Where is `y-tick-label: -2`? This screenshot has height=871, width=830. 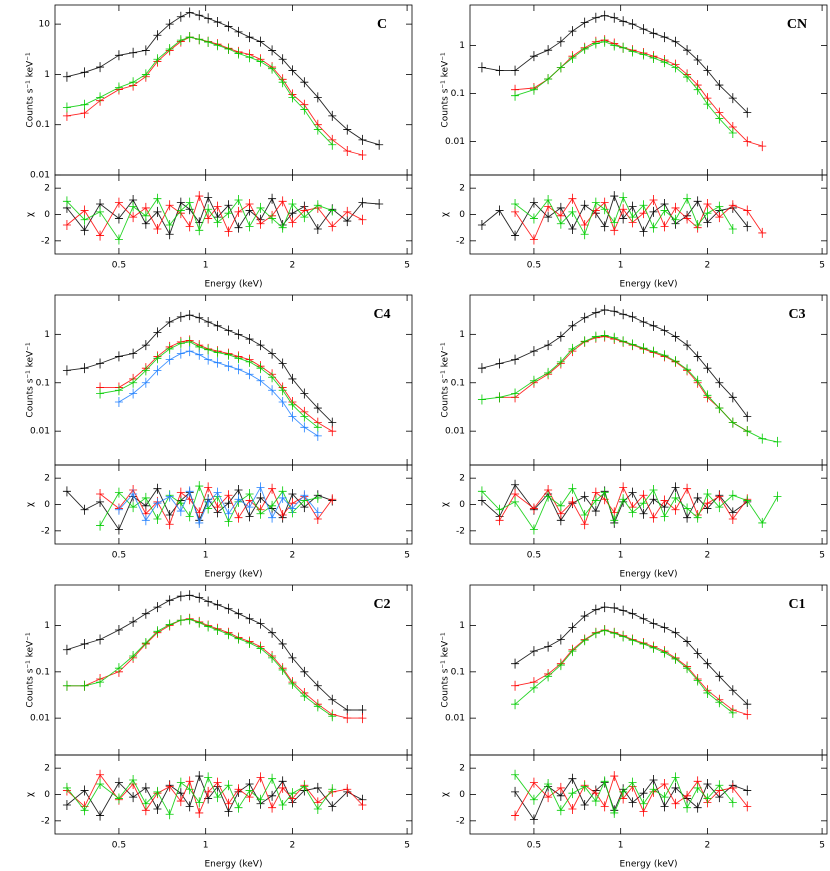 y-tick-label: -2 is located at coordinates (45, 531).